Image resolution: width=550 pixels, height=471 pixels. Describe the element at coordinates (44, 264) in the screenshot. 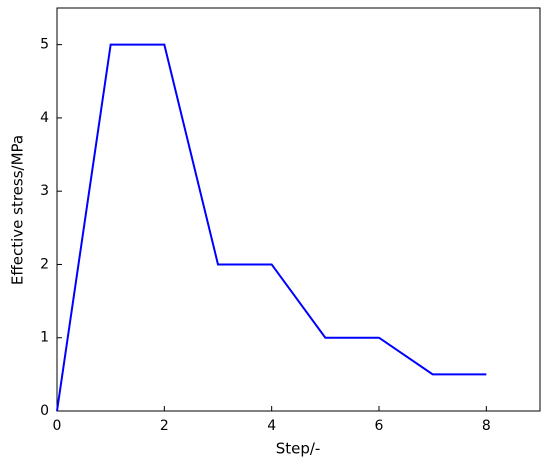

I see `y-tick-label: 2` at that location.